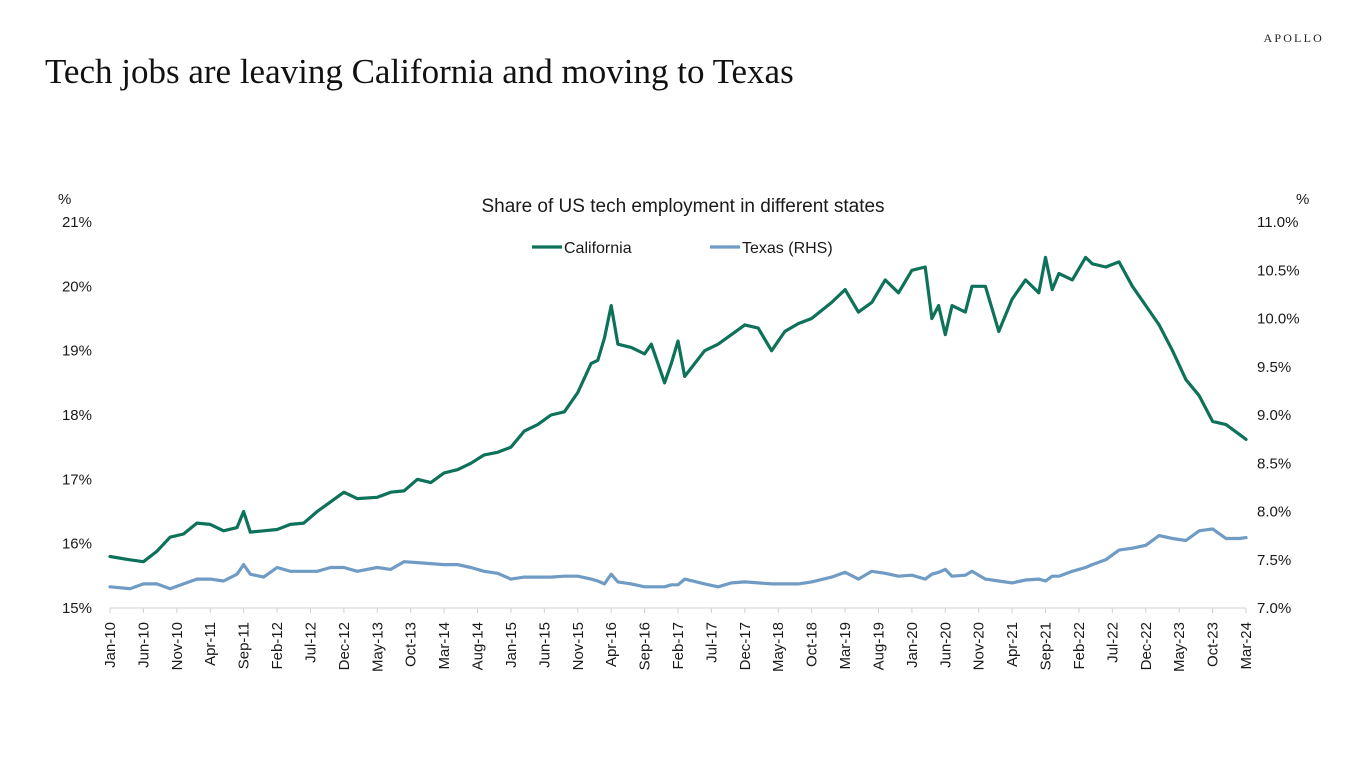 This screenshot has width=1366, height=768. I want to click on y-right-tick-label: 11.0%, so click(1277, 222).